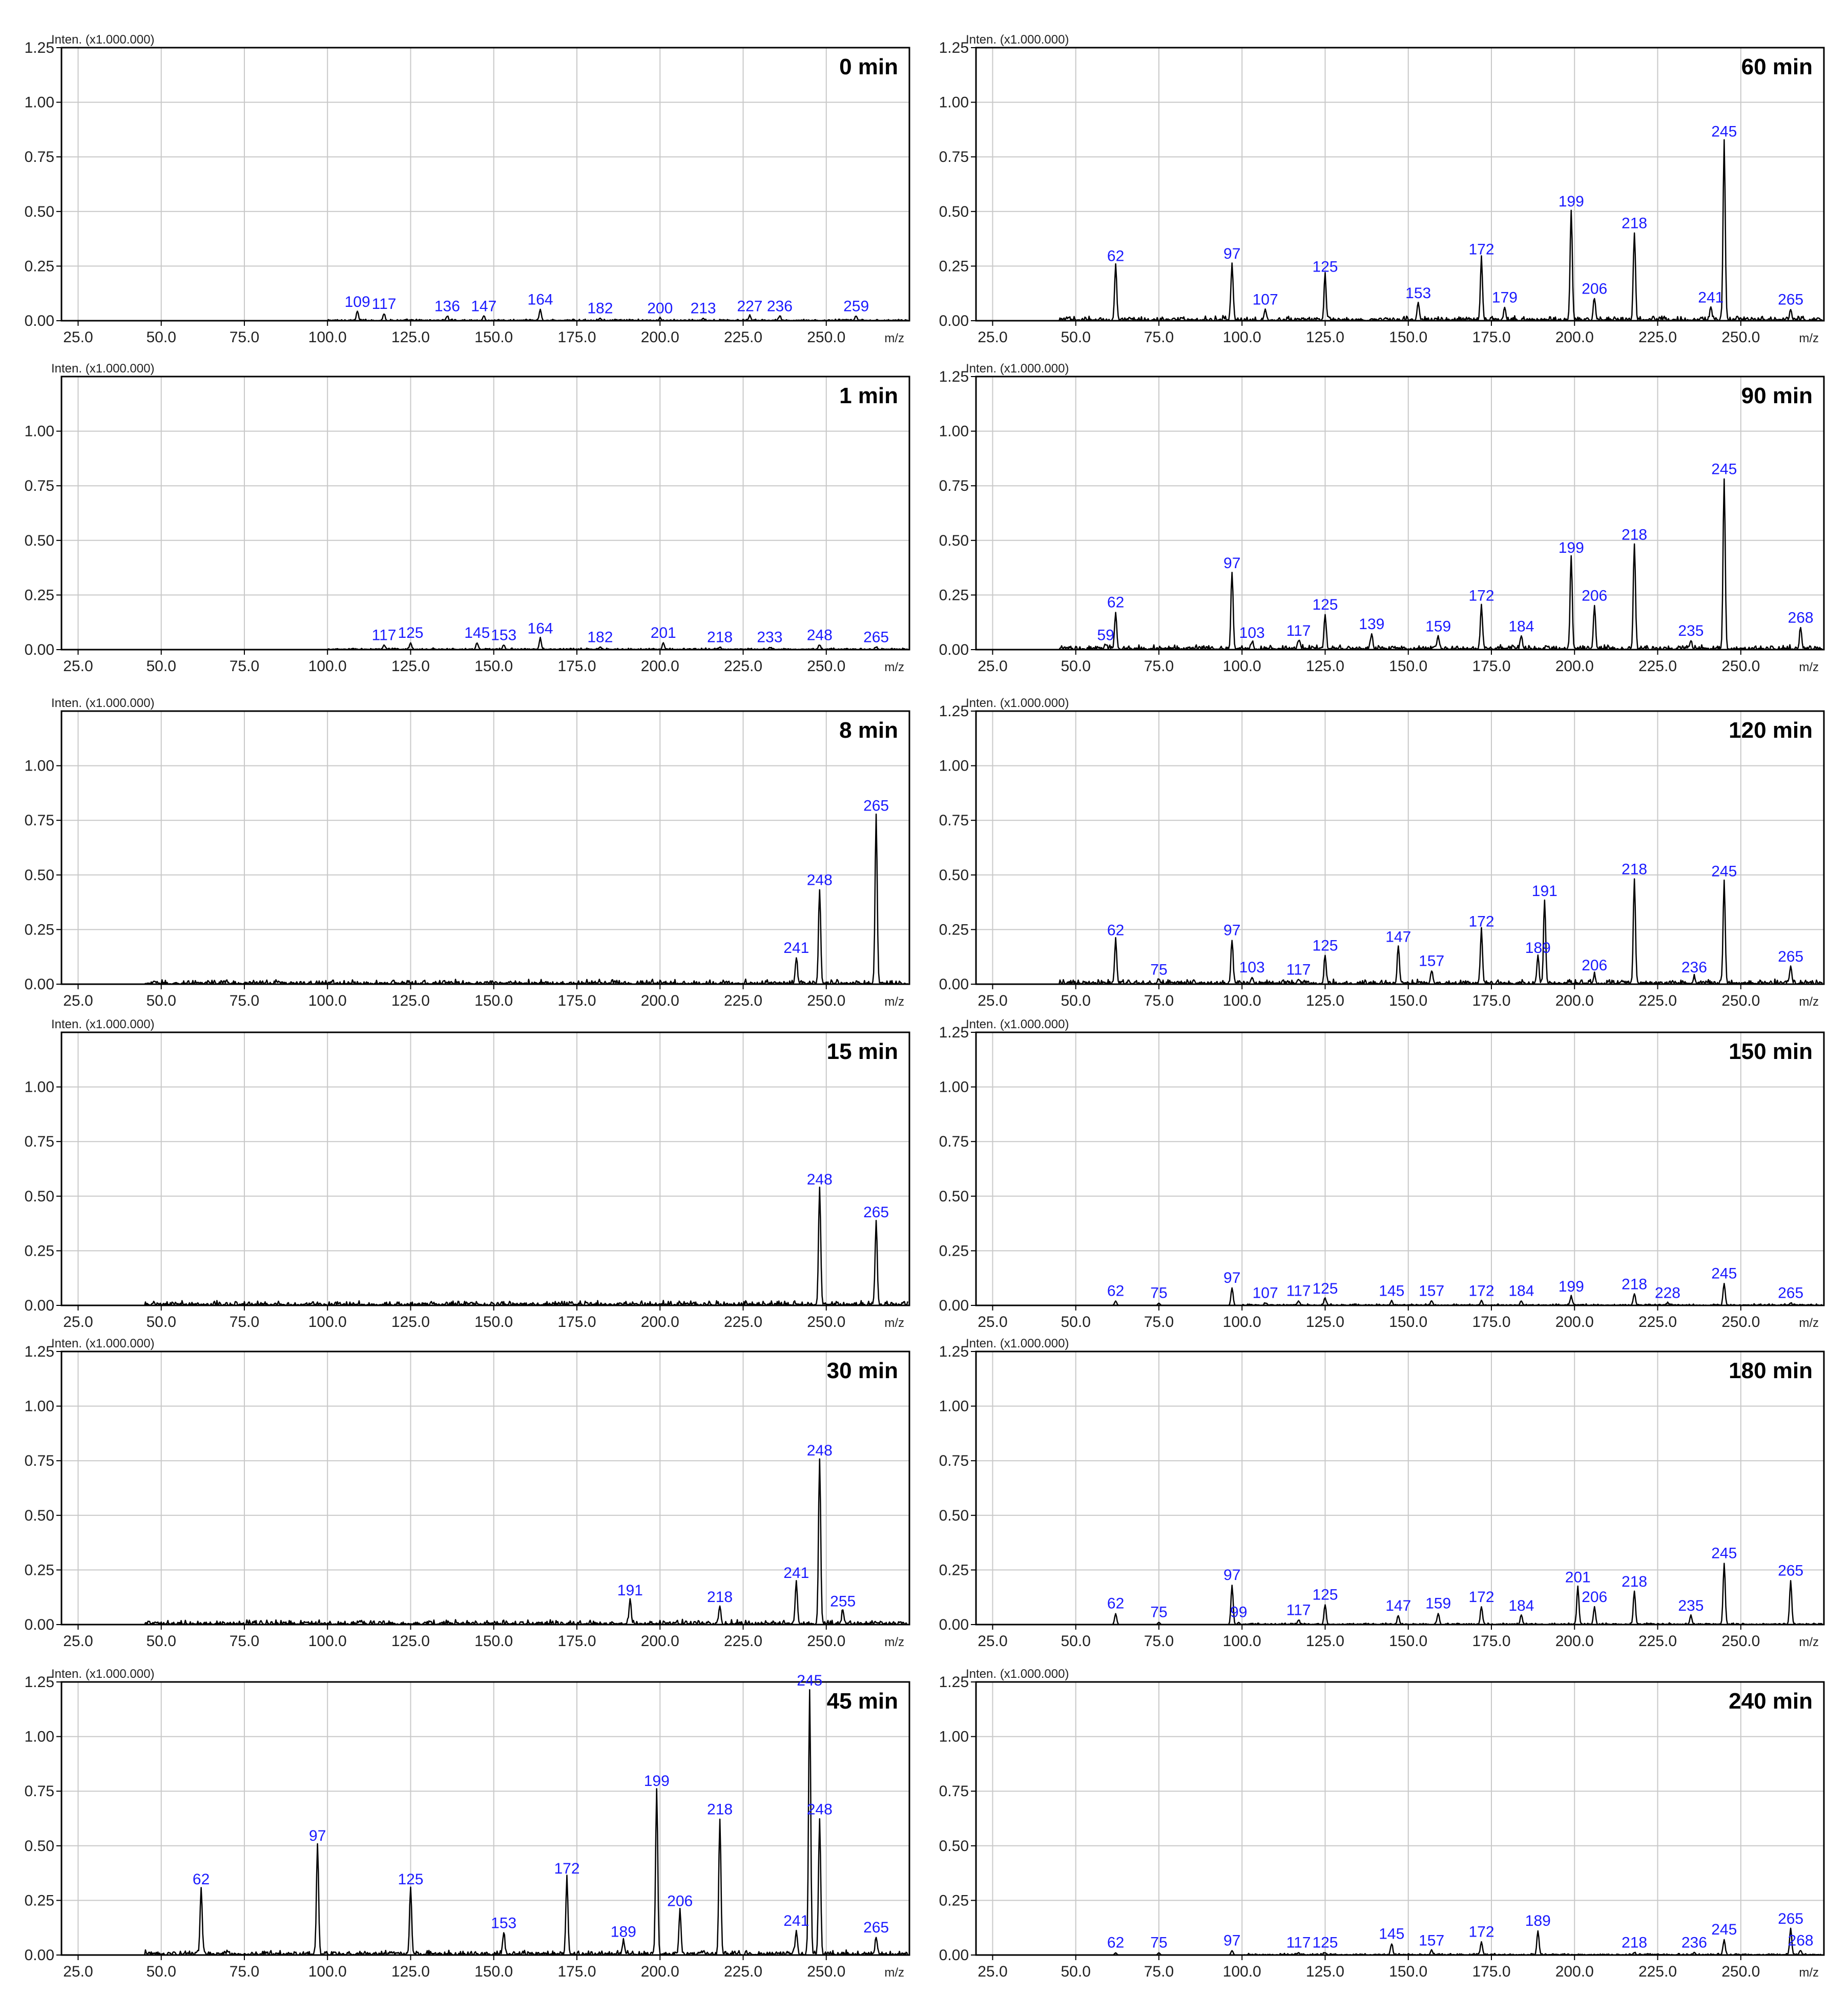 Image resolution: width=1848 pixels, height=1996 pixels. What do you see at coordinates (1571, 1286) in the screenshot?
I see `peak-label: 199` at bounding box center [1571, 1286].